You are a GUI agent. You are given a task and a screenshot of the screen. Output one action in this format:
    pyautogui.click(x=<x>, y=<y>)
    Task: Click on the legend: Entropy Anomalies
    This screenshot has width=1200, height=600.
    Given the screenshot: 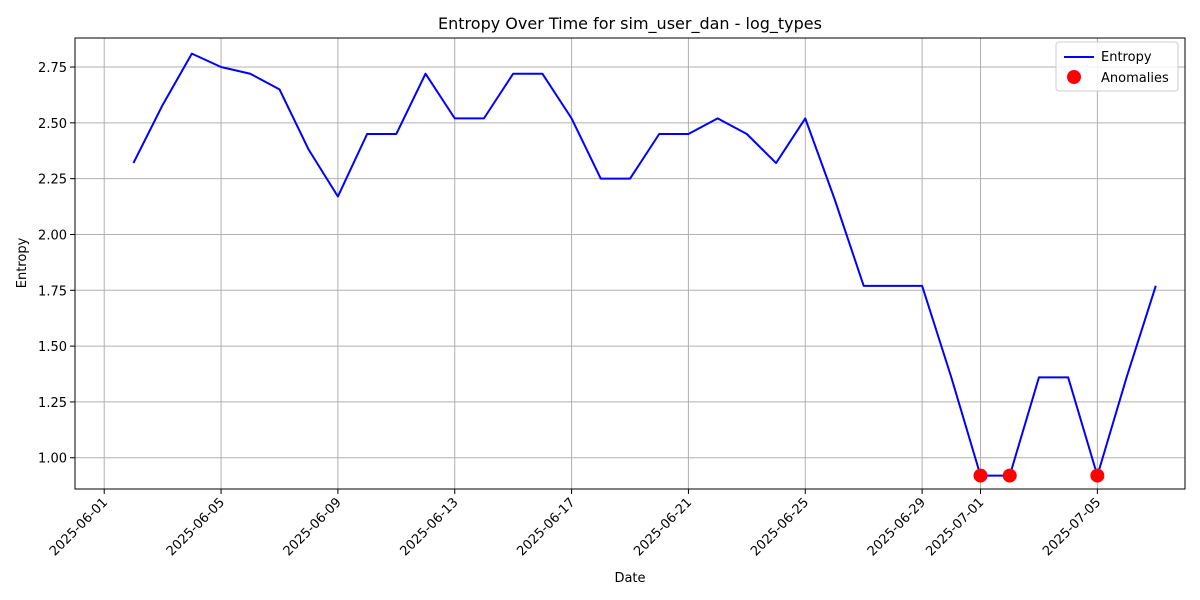 What is the action you would take?
    pyautogui.click(x=1117, y=66)
    